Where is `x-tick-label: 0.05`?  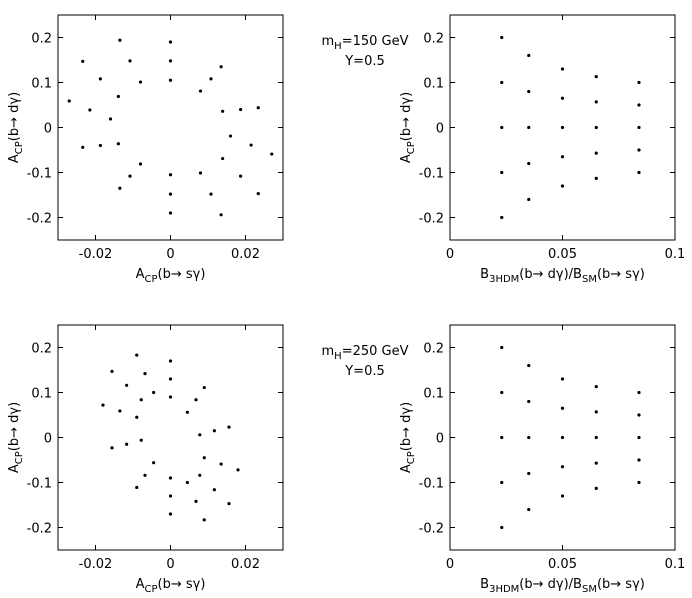
x-tick-label: 0.05 is located at coordinates (562, 564).